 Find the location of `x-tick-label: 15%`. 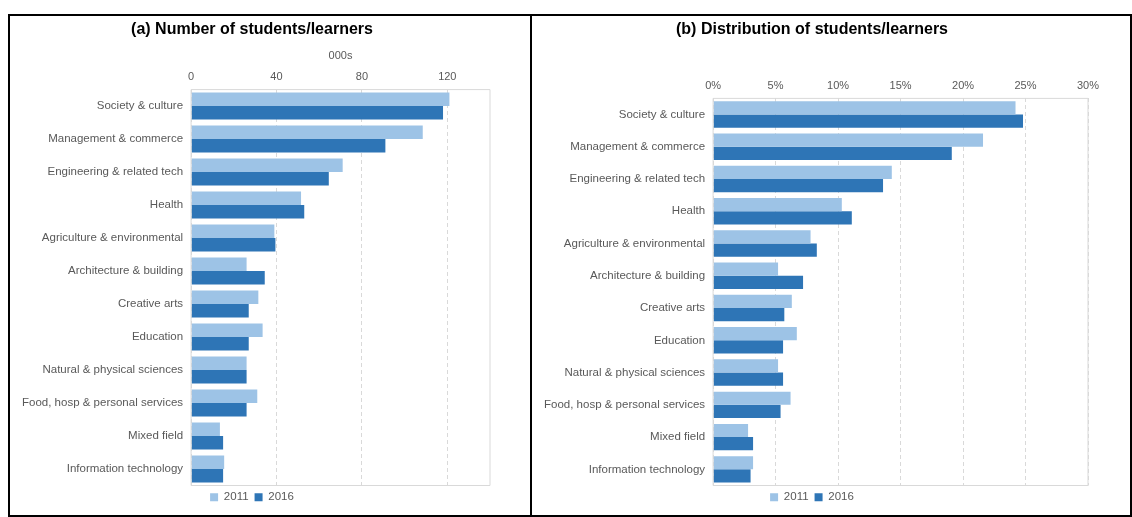

x-tick-label: 15% is located at coordinates (900, 84).